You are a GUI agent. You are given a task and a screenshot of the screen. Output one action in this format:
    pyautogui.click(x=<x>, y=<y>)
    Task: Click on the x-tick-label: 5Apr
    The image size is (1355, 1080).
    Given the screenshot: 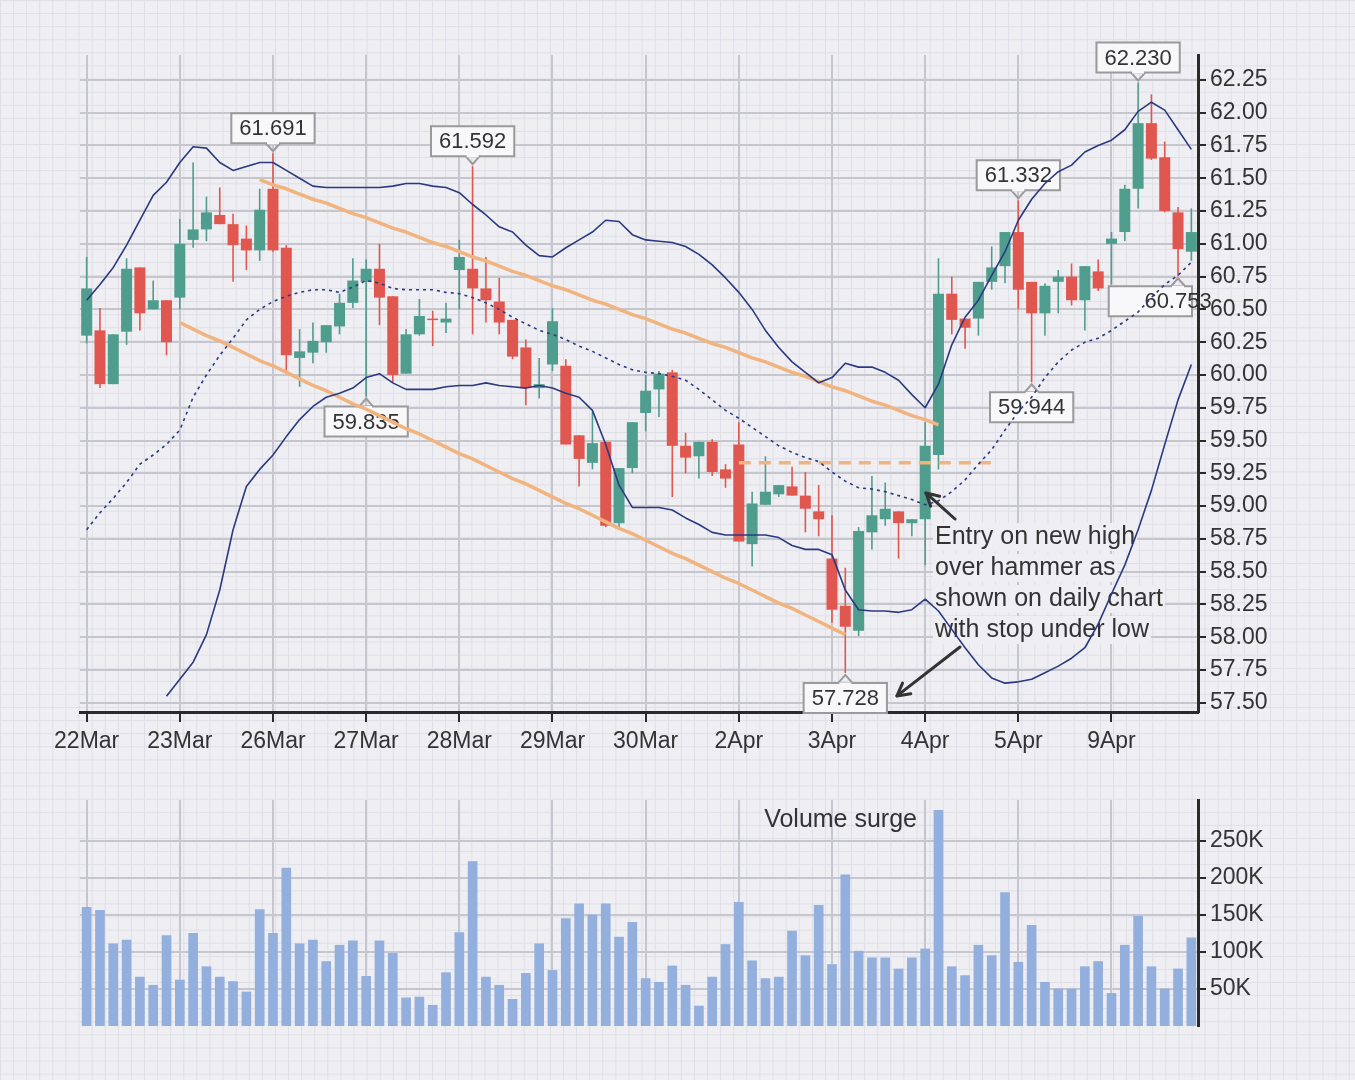 What is the action you would take?
    pyautogui.click(x=1018, y=740)
    